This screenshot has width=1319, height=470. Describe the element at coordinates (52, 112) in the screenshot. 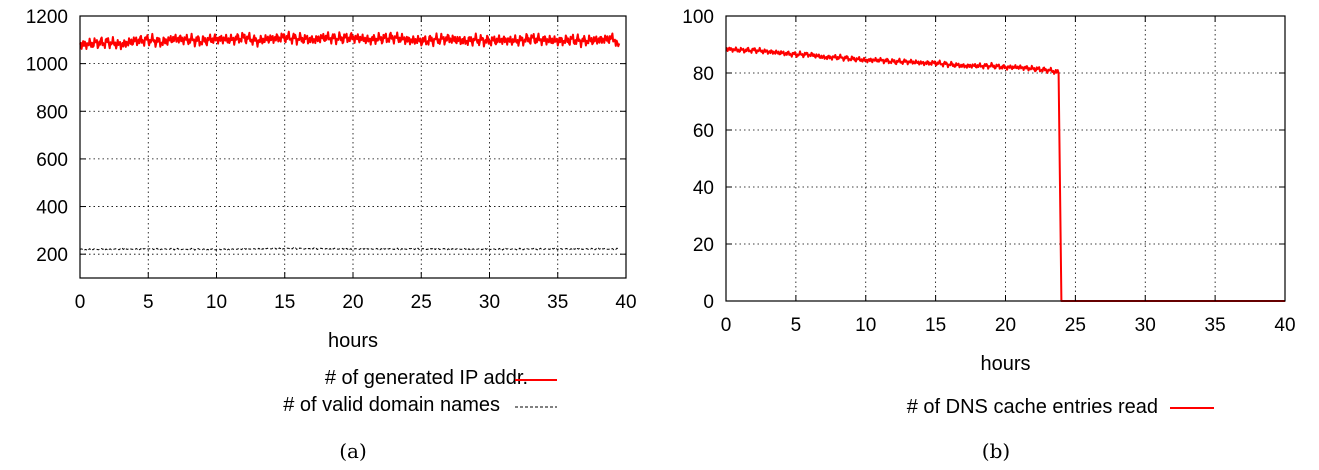

I see `y-tick-label-800: 800` at that location.